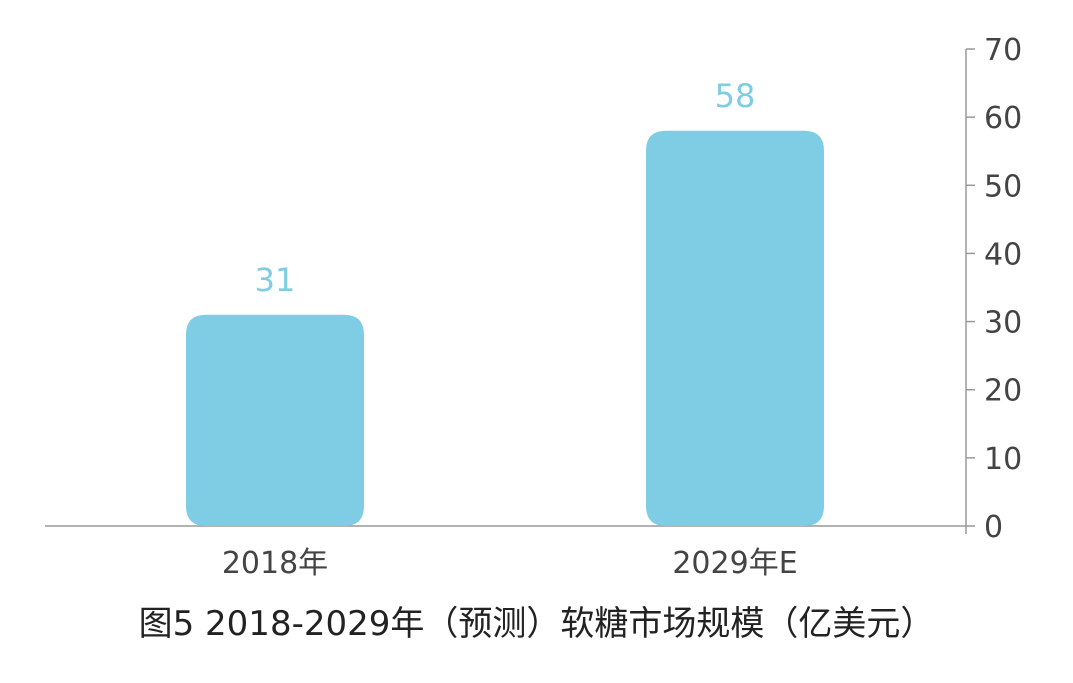 Image resolution: width=1073 pixels, height=683 pixels. Describe the element at coordinates (993, 527) in the screenshot. I see `y-tick-label: 0` at that location.